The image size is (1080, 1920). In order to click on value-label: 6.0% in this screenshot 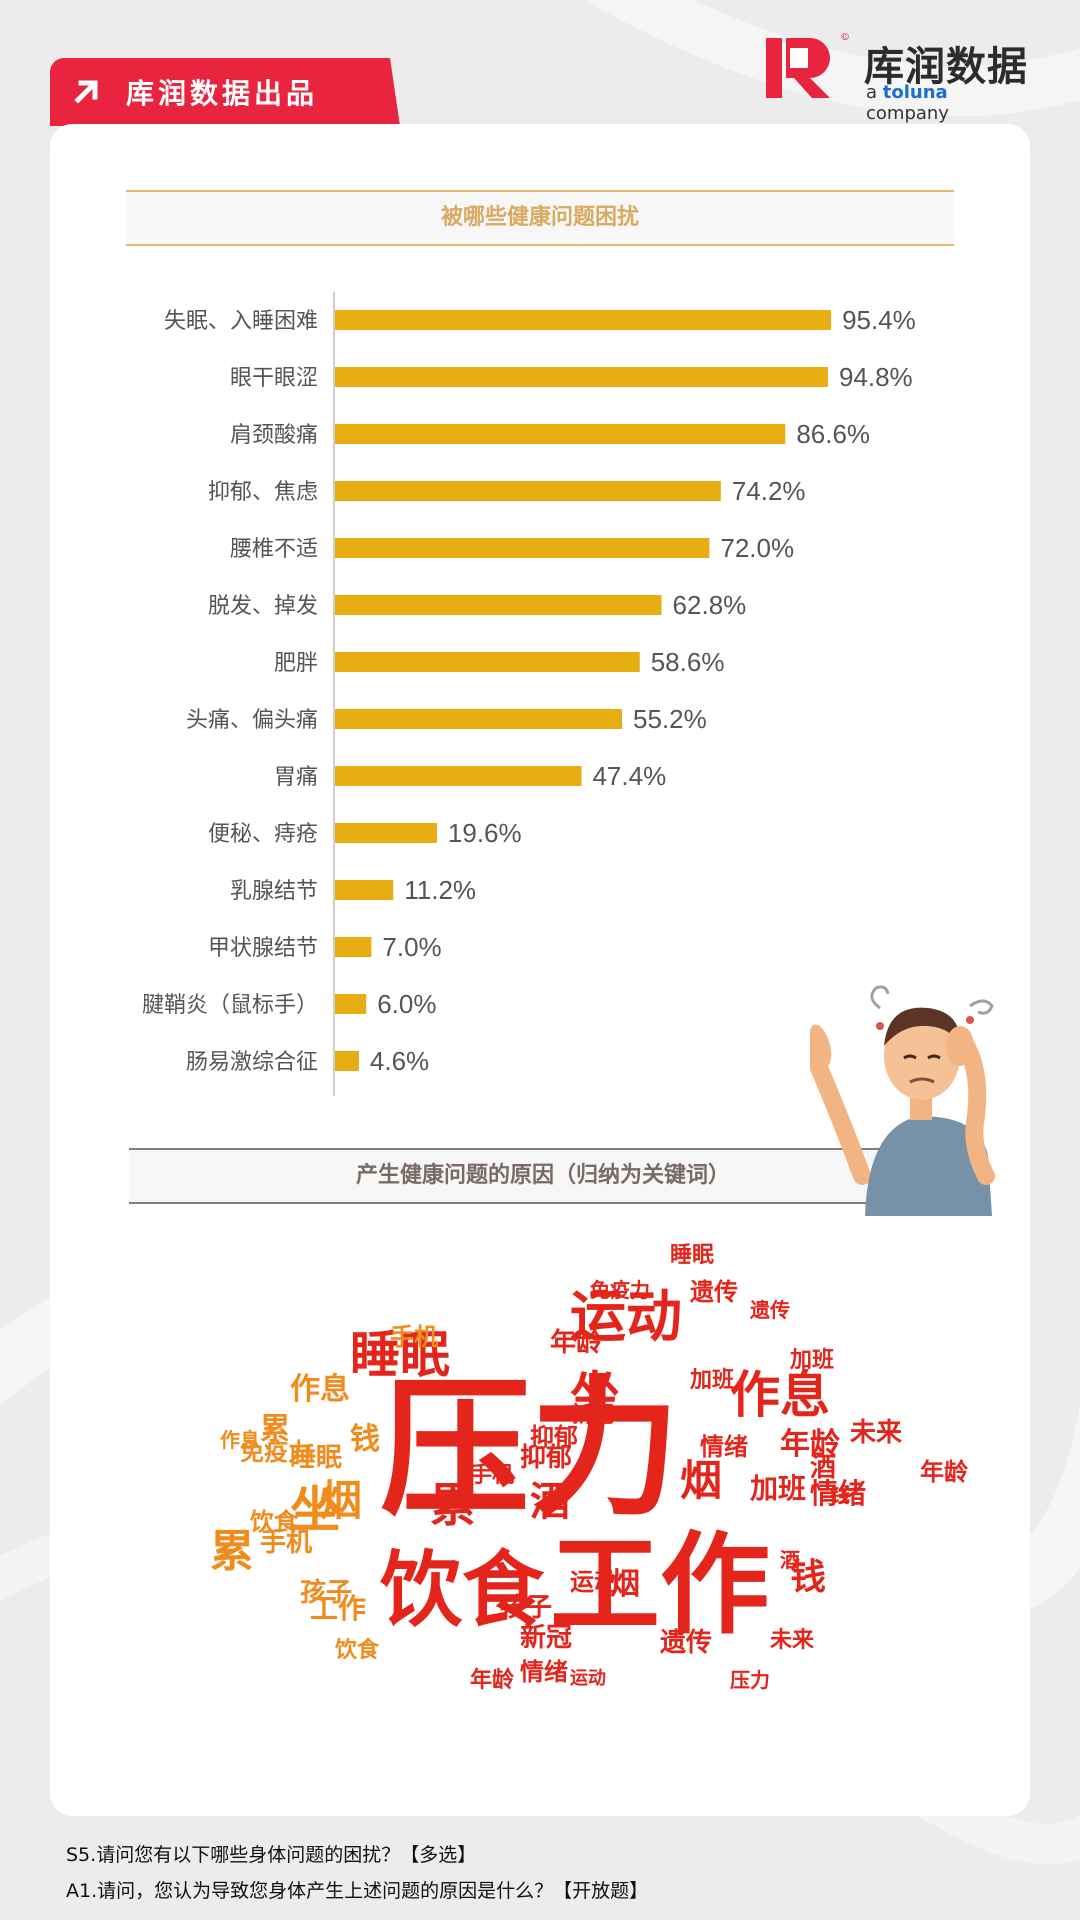, I will do `click(406, 1004)`.